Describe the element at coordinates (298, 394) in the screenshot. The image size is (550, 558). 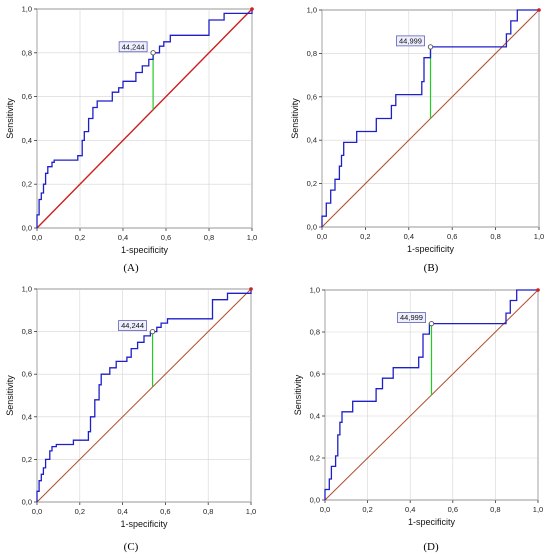
I see `y-axis-label-d: Sensitivity` at that location.